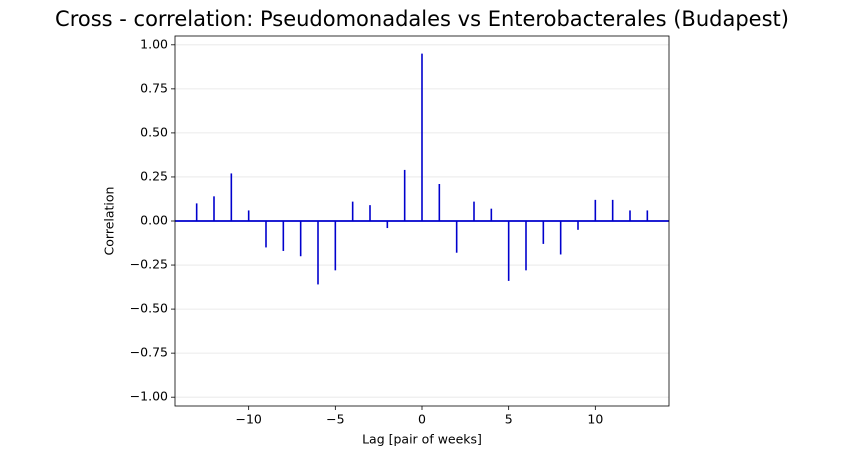 The image size is (844, 459). What do you see at coordinates (149, 264) in the screenshot?
I see `y-tick-label: −0.25` at bounding box center [149, 264].